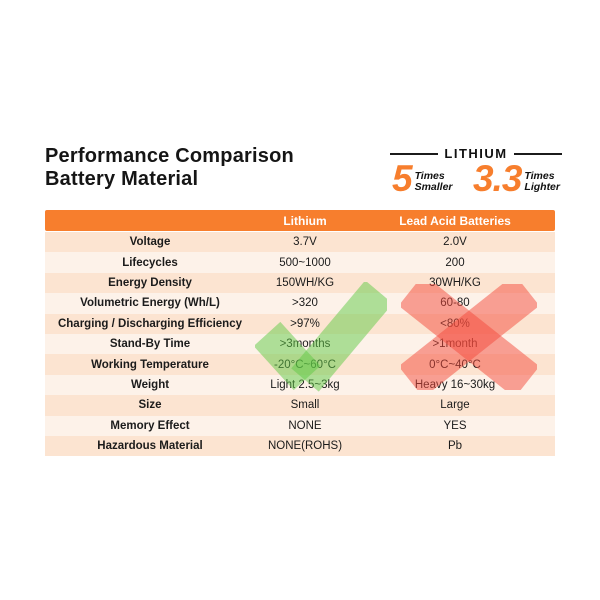  I want to click on lead-acid-value: 2.0V, so click(455, 242).